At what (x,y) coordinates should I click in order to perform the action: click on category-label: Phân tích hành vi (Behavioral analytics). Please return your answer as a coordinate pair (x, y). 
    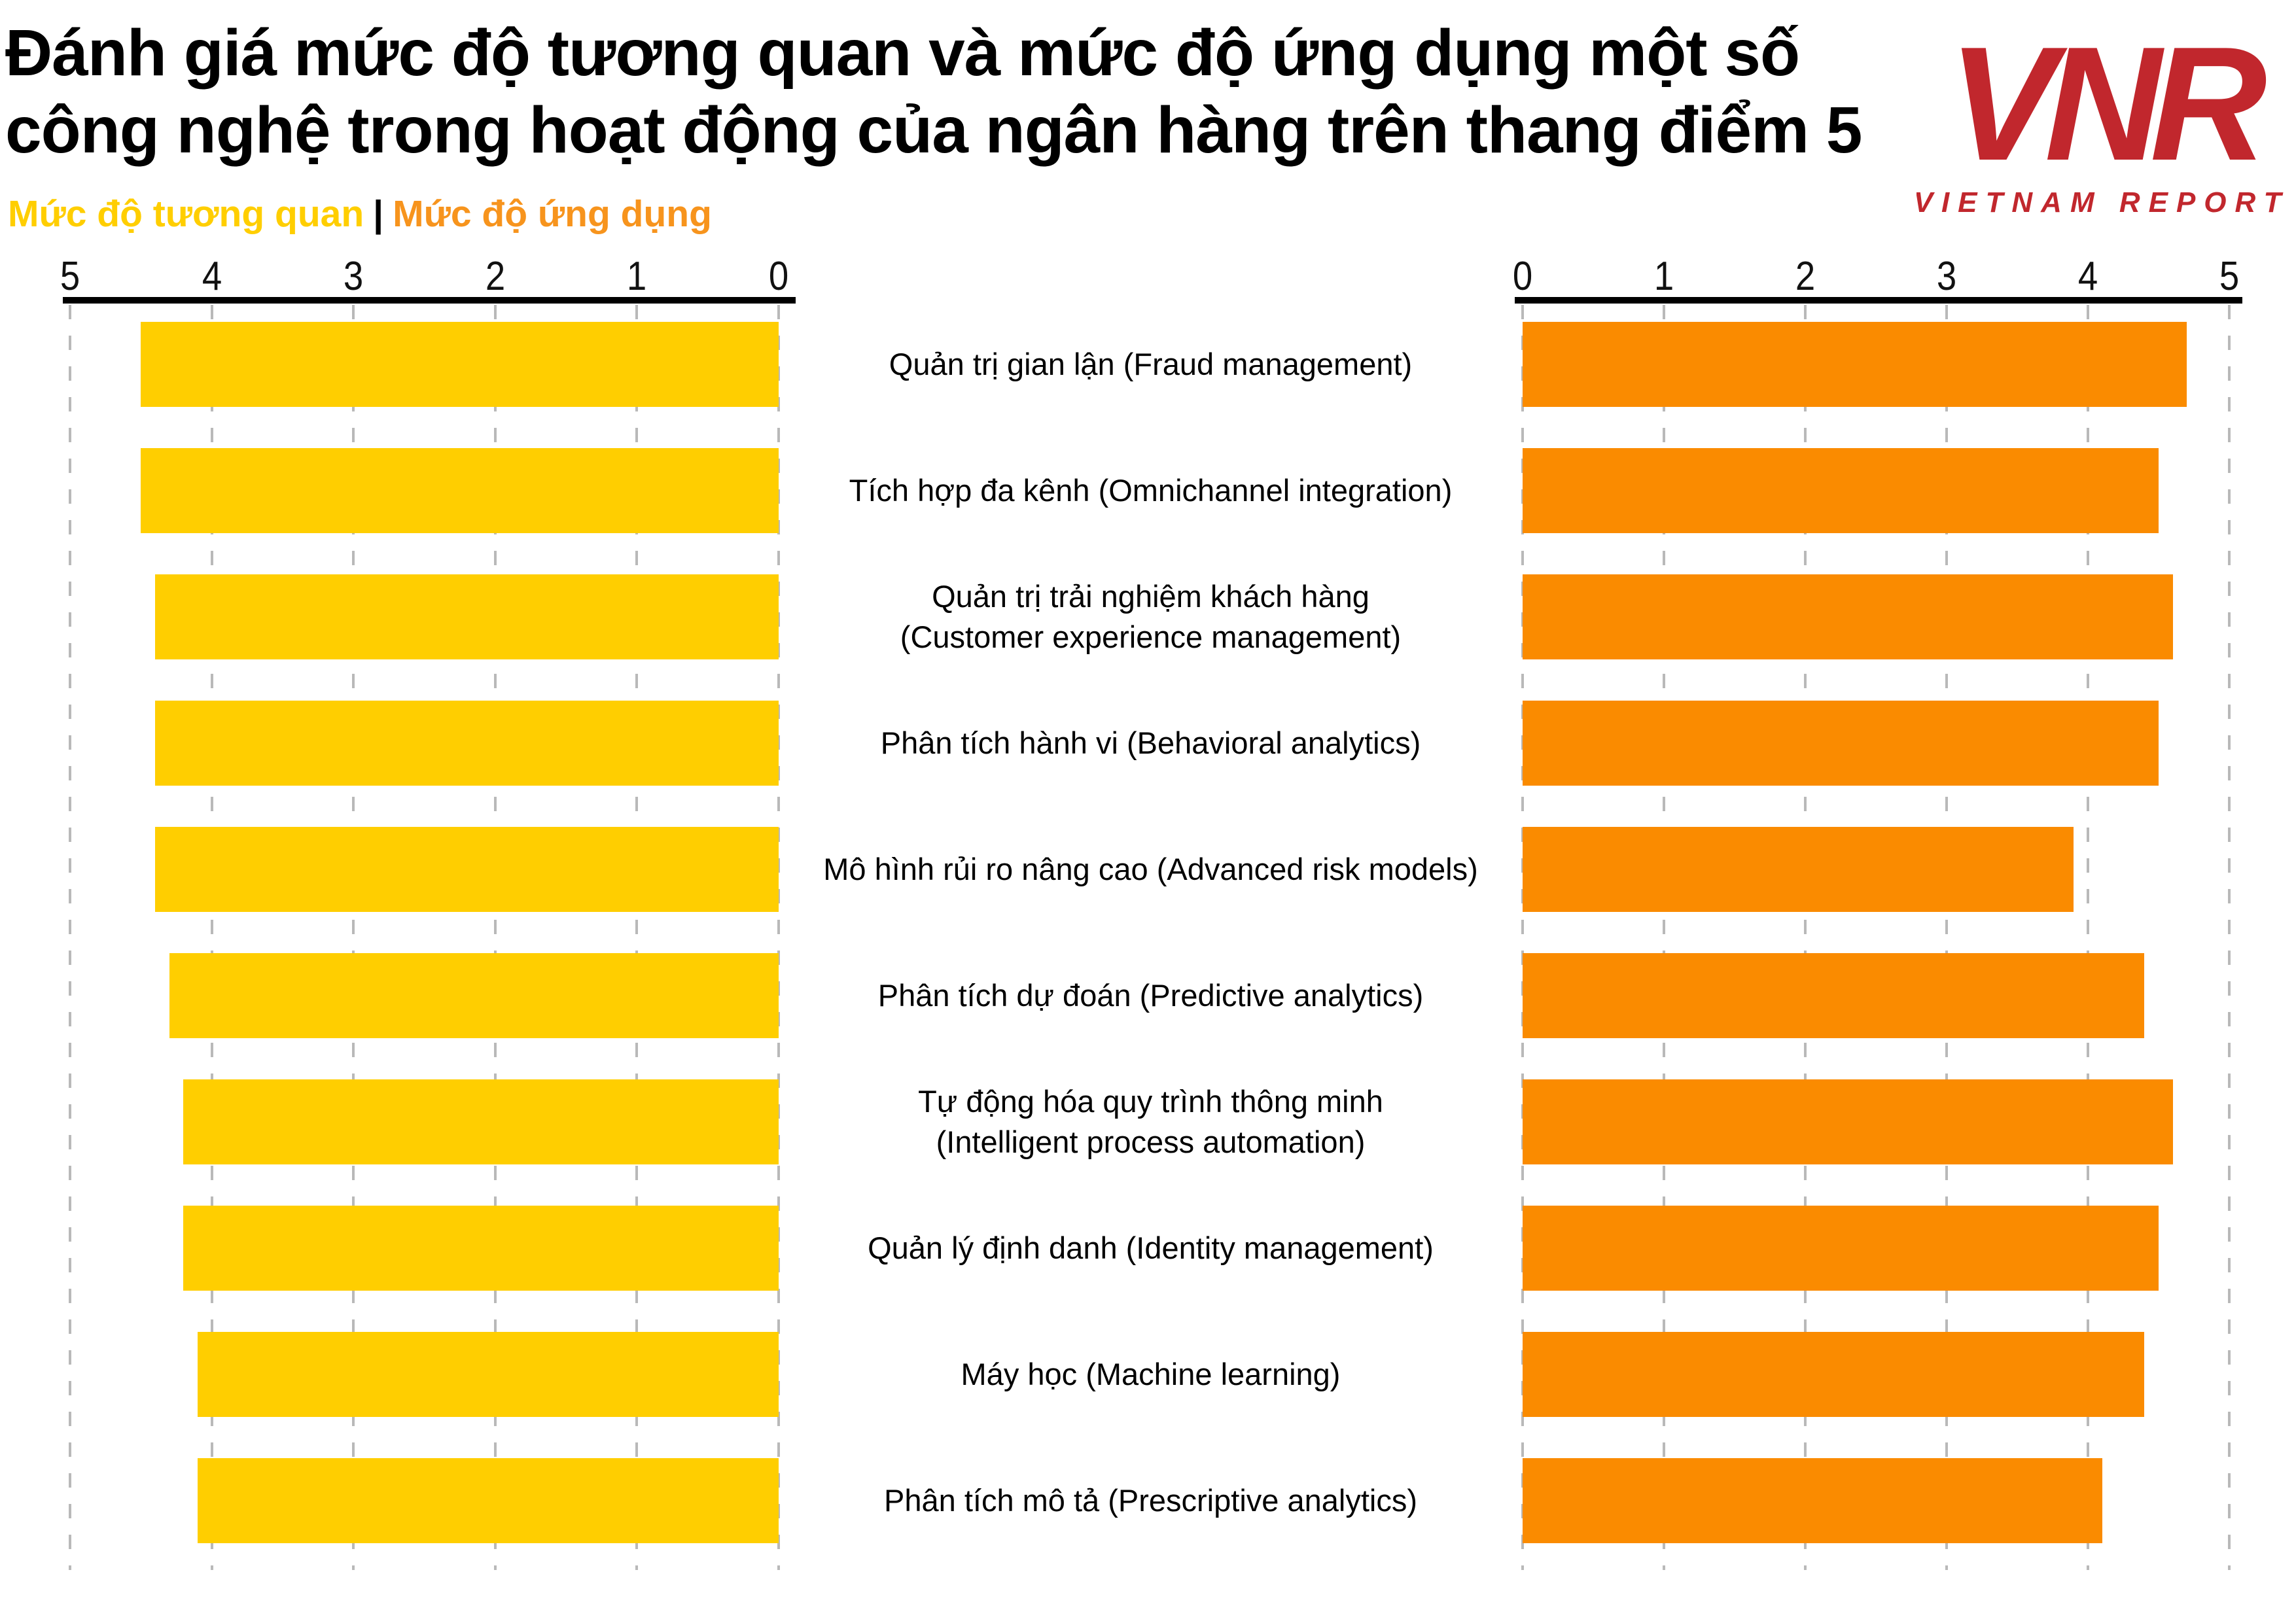
    Looking at the image, I should click on (1150, 743).